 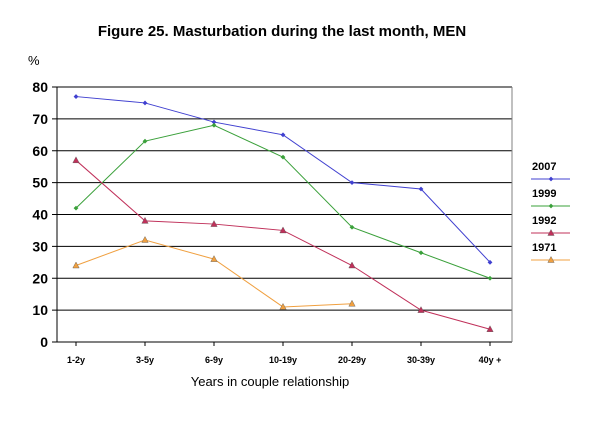 I want to click on y-tick-label: 60, so click(x=40, y=151).